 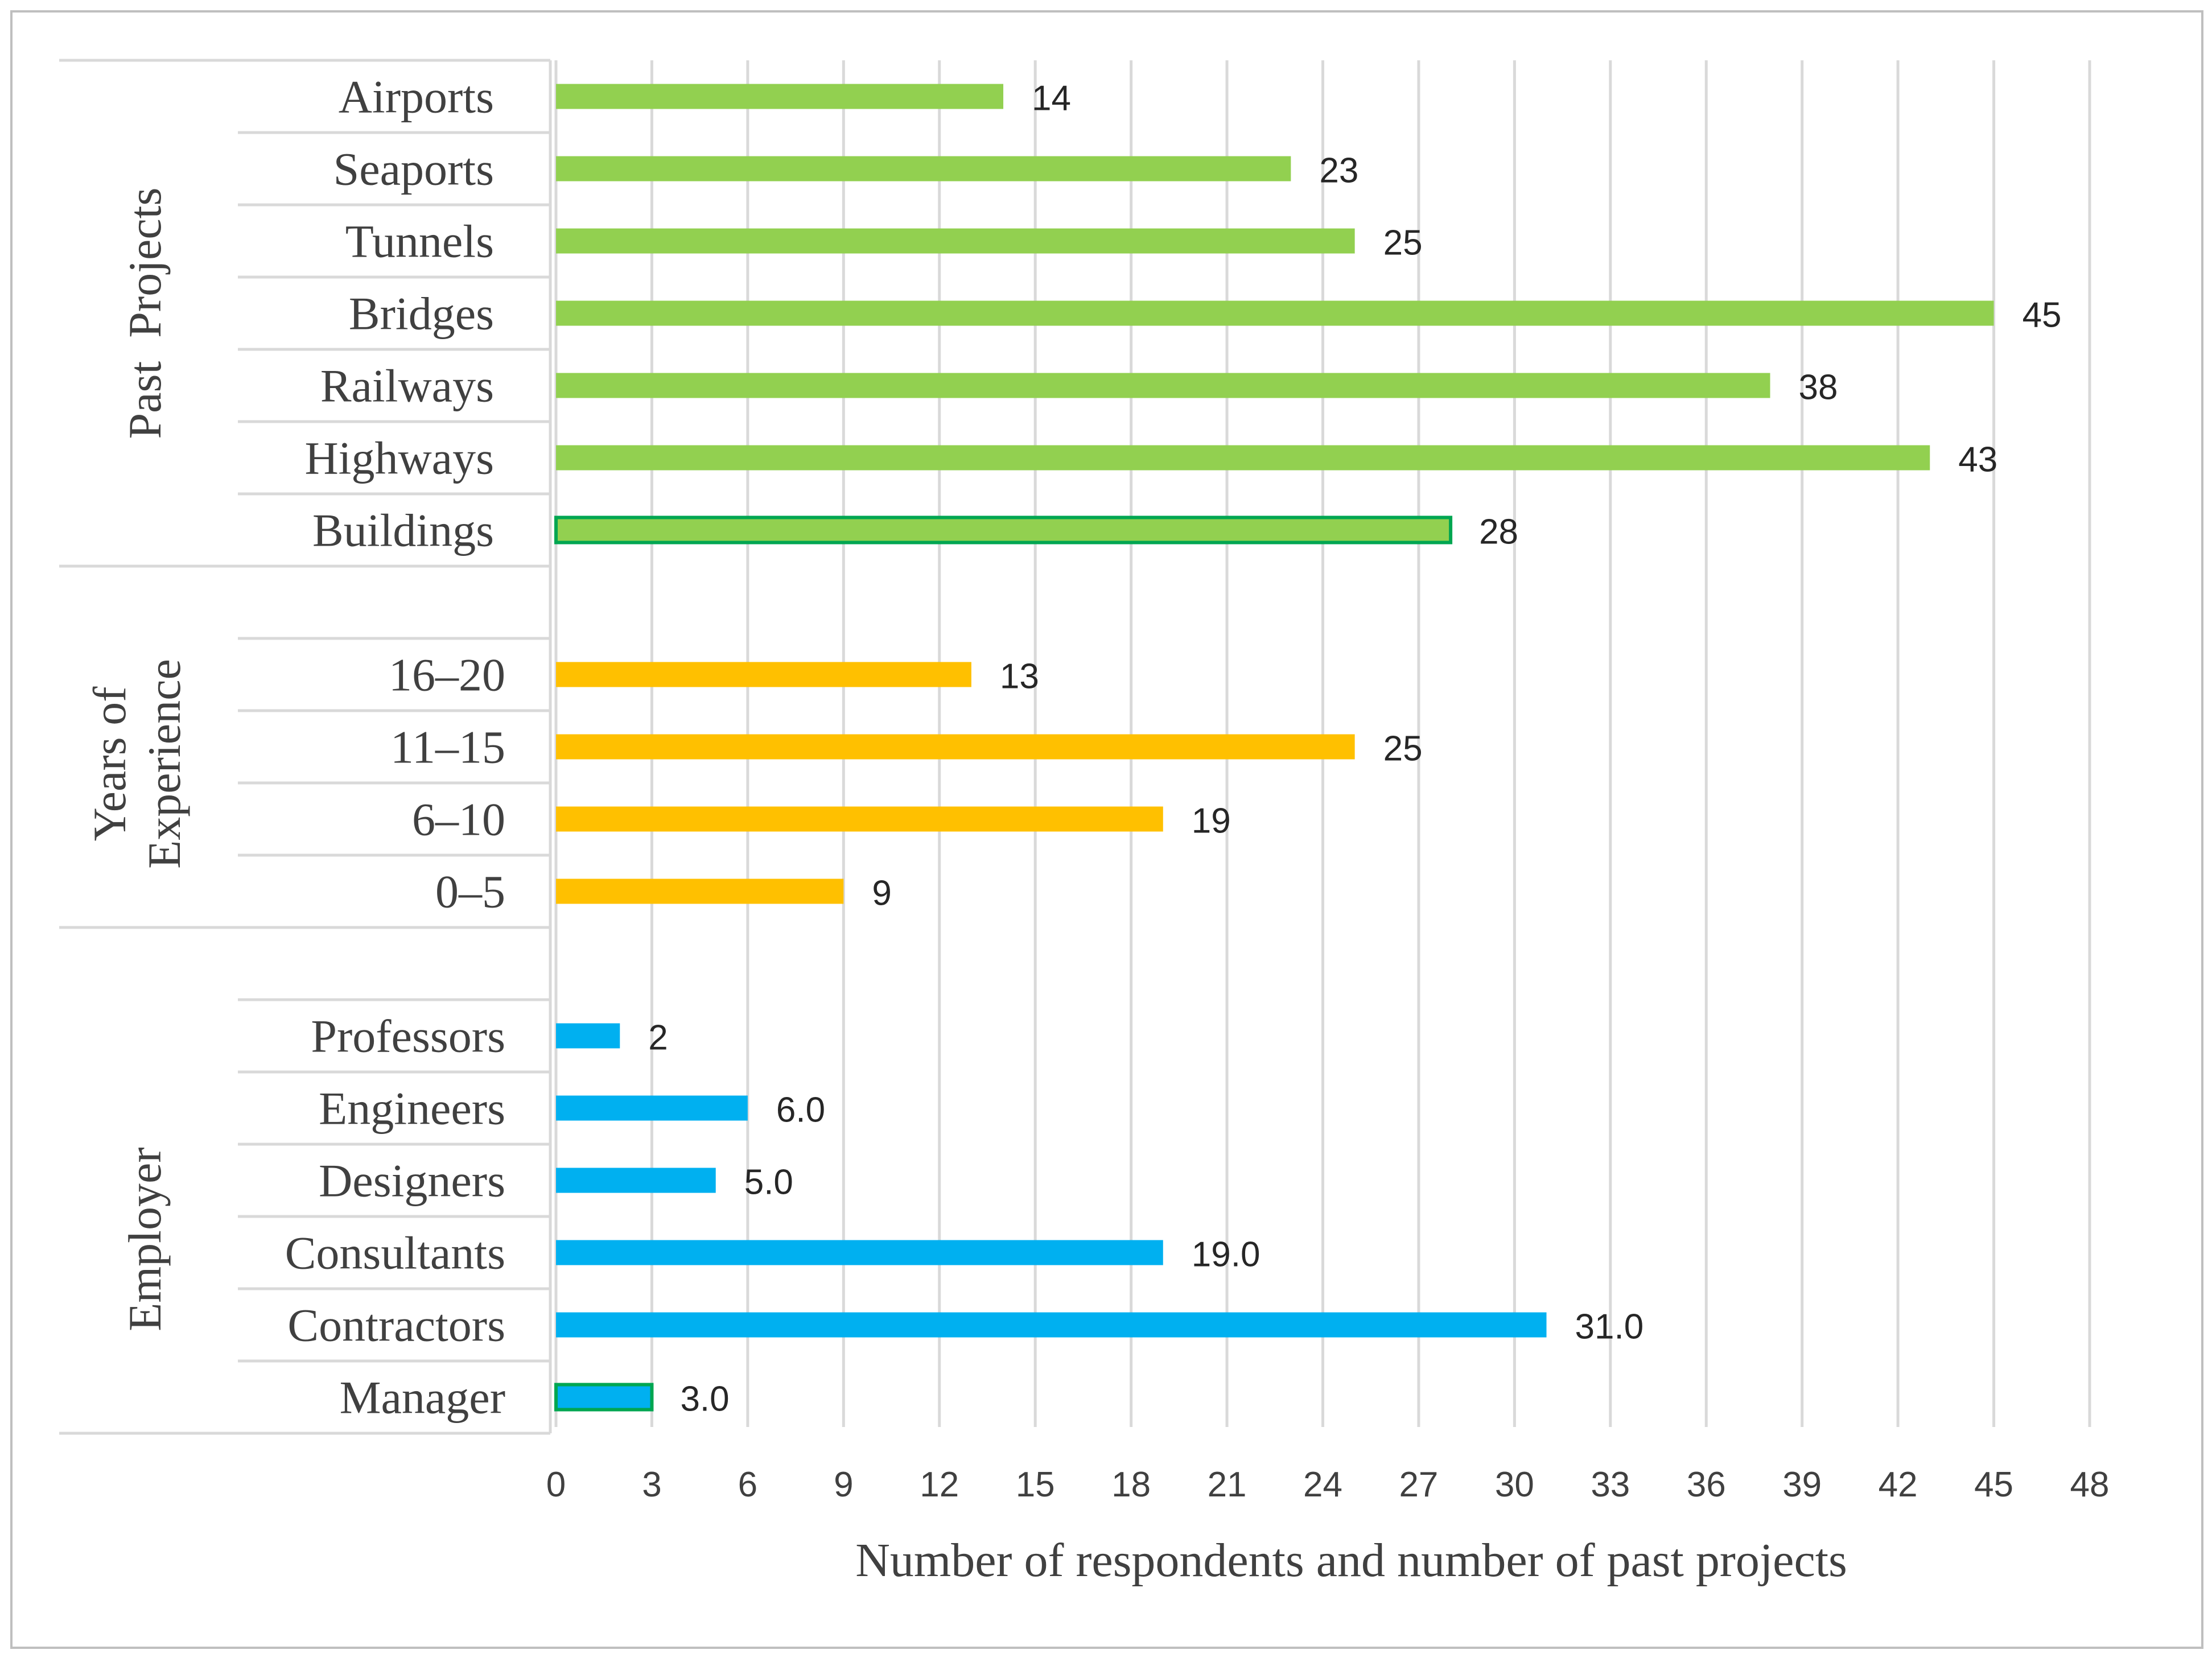 What do you see at coordinates (1993, 1485) in the screenshot?
I see `x-tick-label: 45` at bounding box center [1993, 1485].